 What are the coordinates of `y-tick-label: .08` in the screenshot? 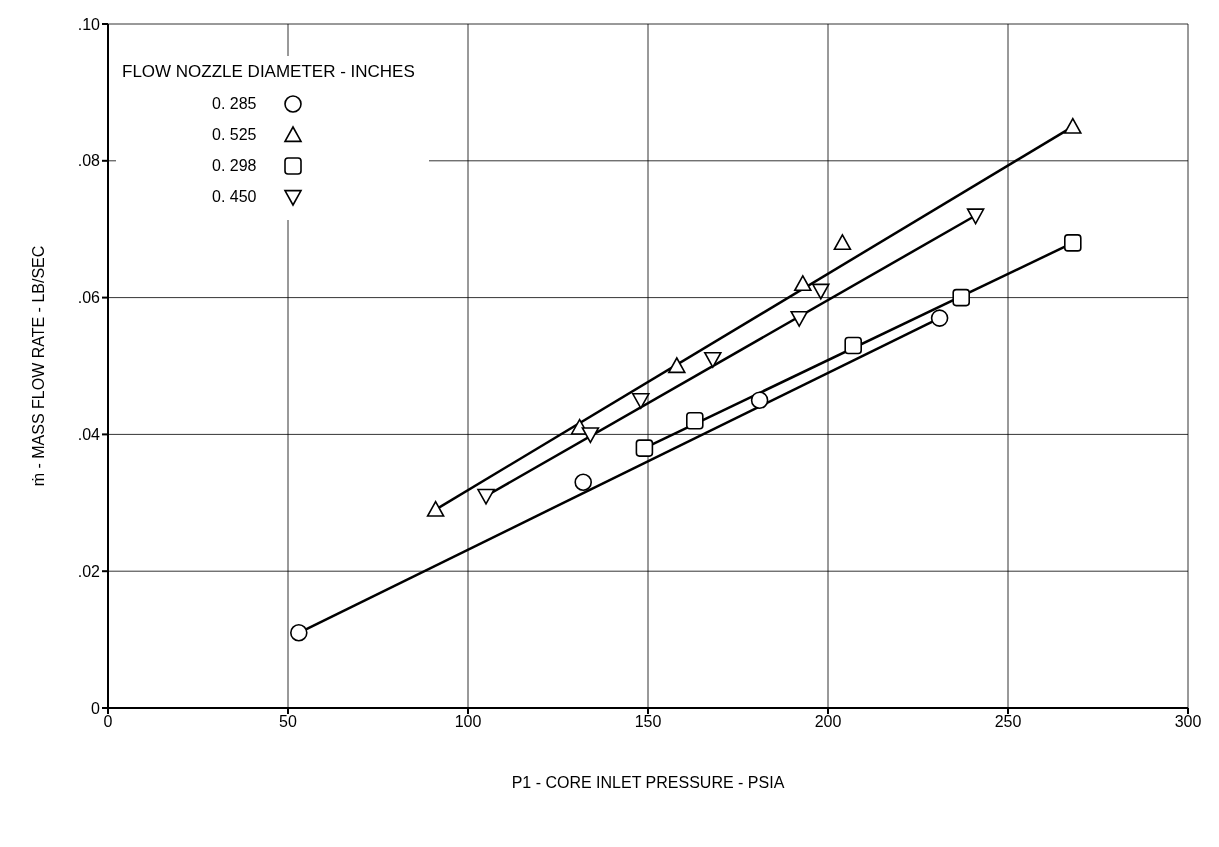 It's located at (89, 161).